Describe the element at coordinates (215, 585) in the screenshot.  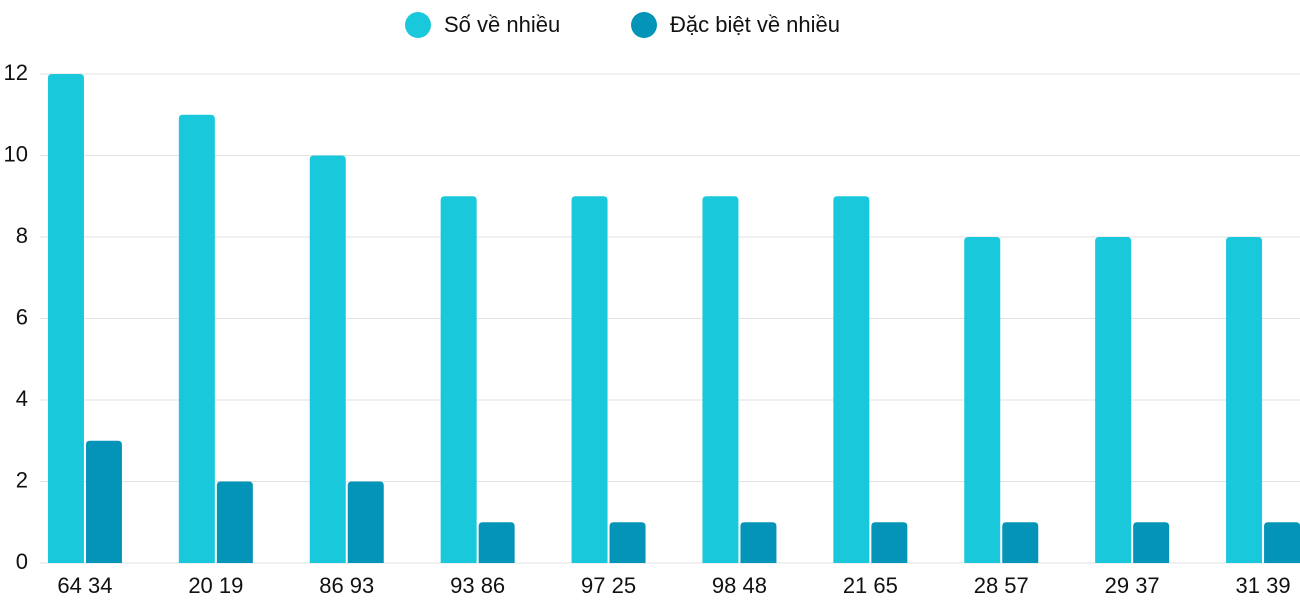
I see `x-tick-label: 20 19` at that location.